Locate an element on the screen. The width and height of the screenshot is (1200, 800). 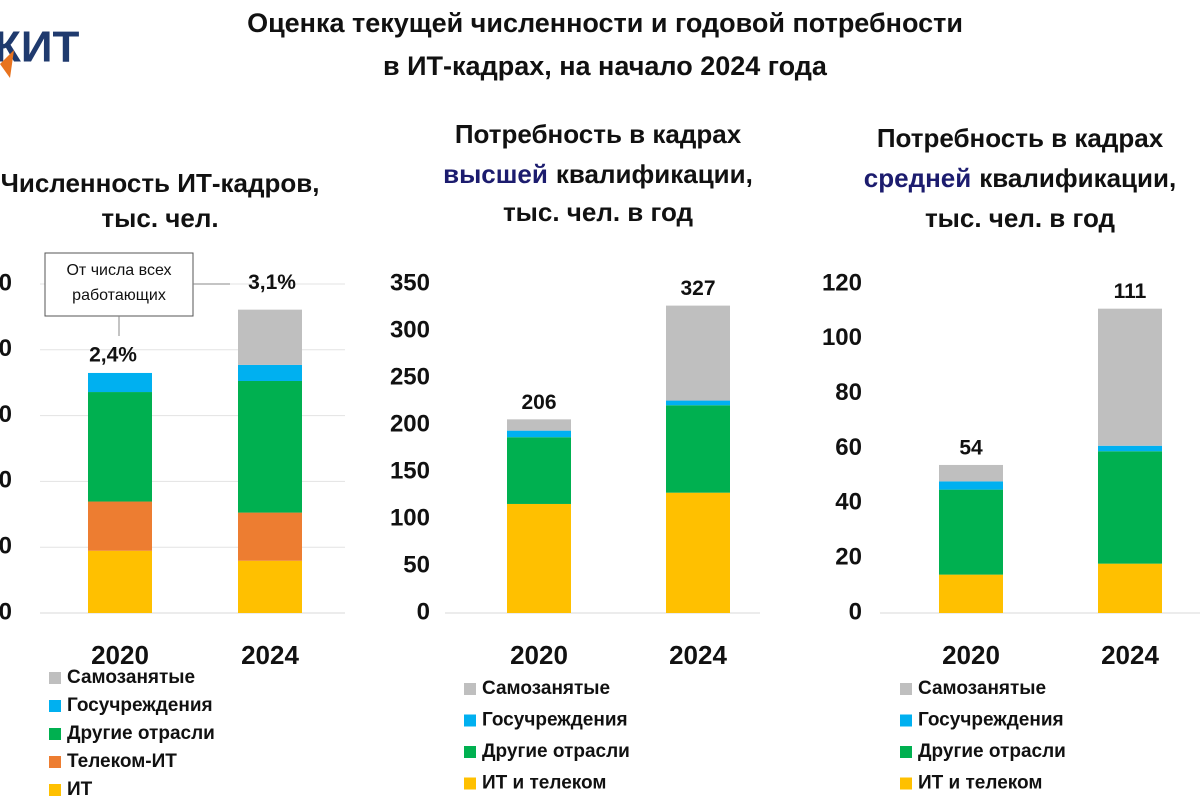
title-part: тыс. чел. is located at coordinates (159, 218).